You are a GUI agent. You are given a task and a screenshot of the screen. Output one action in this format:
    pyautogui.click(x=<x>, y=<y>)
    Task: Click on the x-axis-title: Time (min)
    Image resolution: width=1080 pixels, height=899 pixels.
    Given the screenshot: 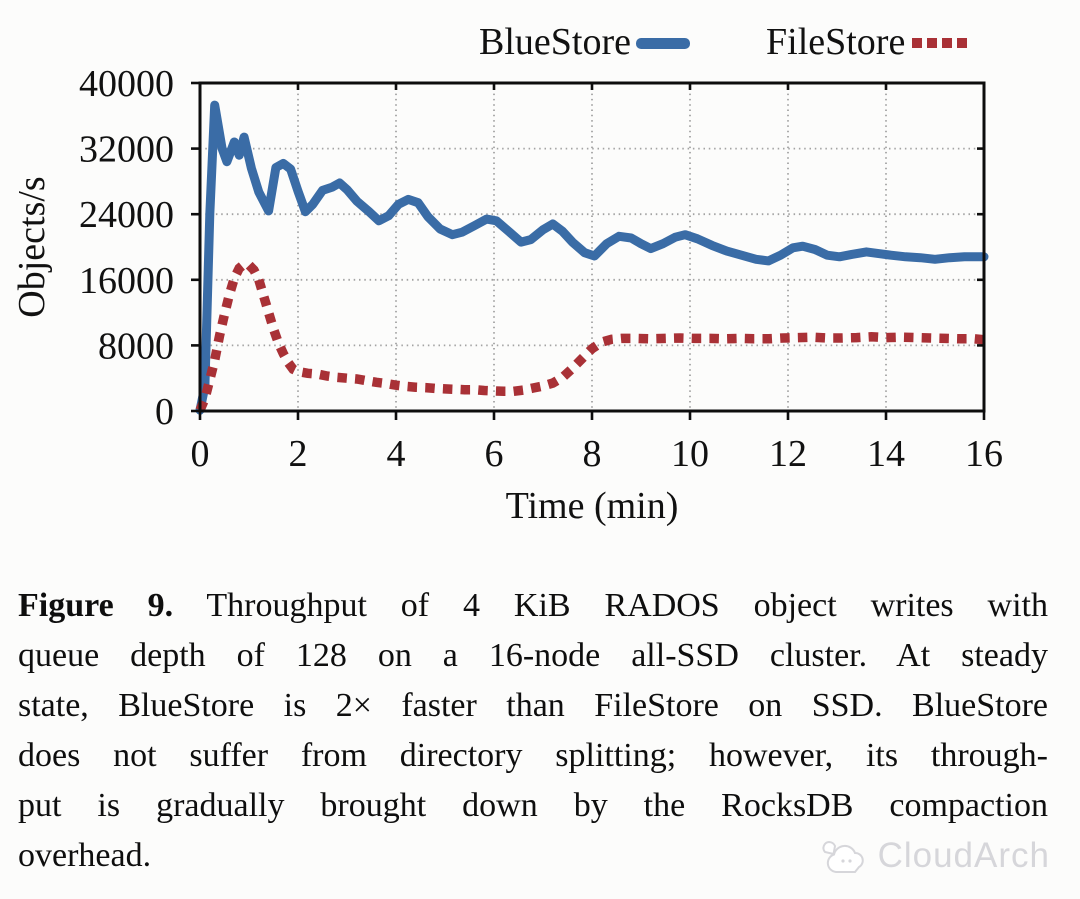 What is the action you would take?
    pyautogui.click(x=592, y=506)
    